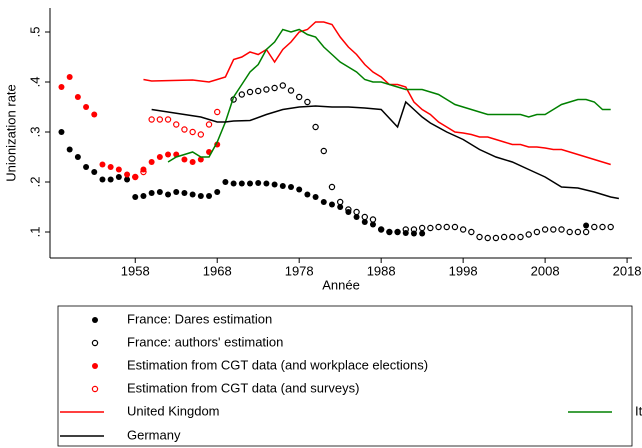 The width and height of the screenshot is (642, 448). I want to click on legend-label: France: Dares estimation, so click(199, 318).